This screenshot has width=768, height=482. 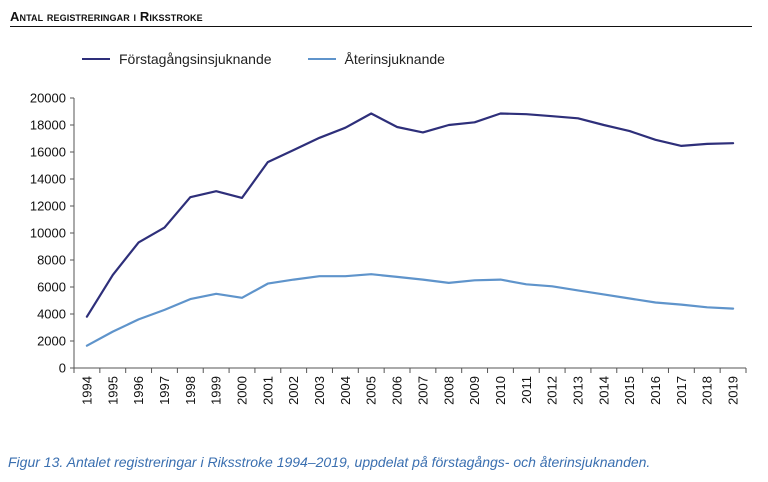 What do you see at coordinates (578, 390) in the screenshot?
I see `x-tick-label-2013: 2013` at bounding box center [578, 390].